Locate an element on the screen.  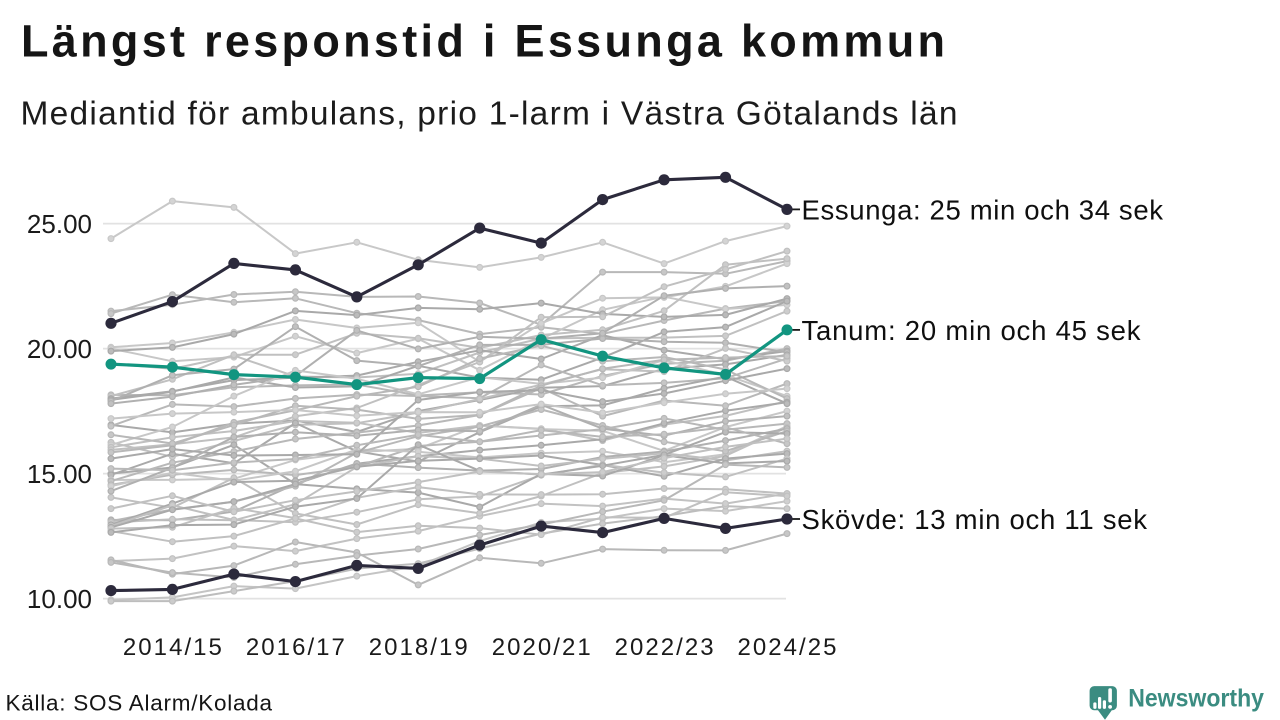
svg-text: 25.00 is located at coordinates (59, 224).